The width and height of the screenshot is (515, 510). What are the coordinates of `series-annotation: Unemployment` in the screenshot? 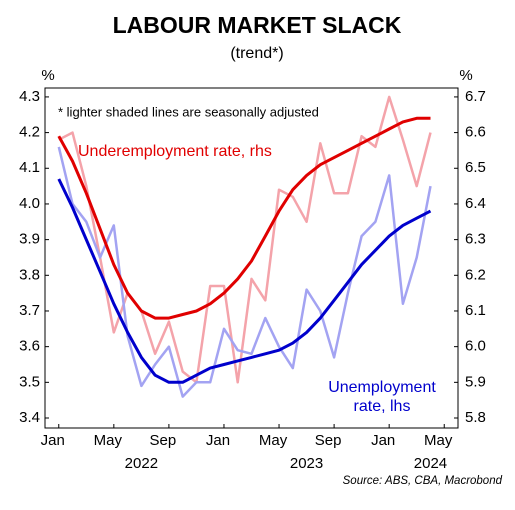 It's located at (382, 387).